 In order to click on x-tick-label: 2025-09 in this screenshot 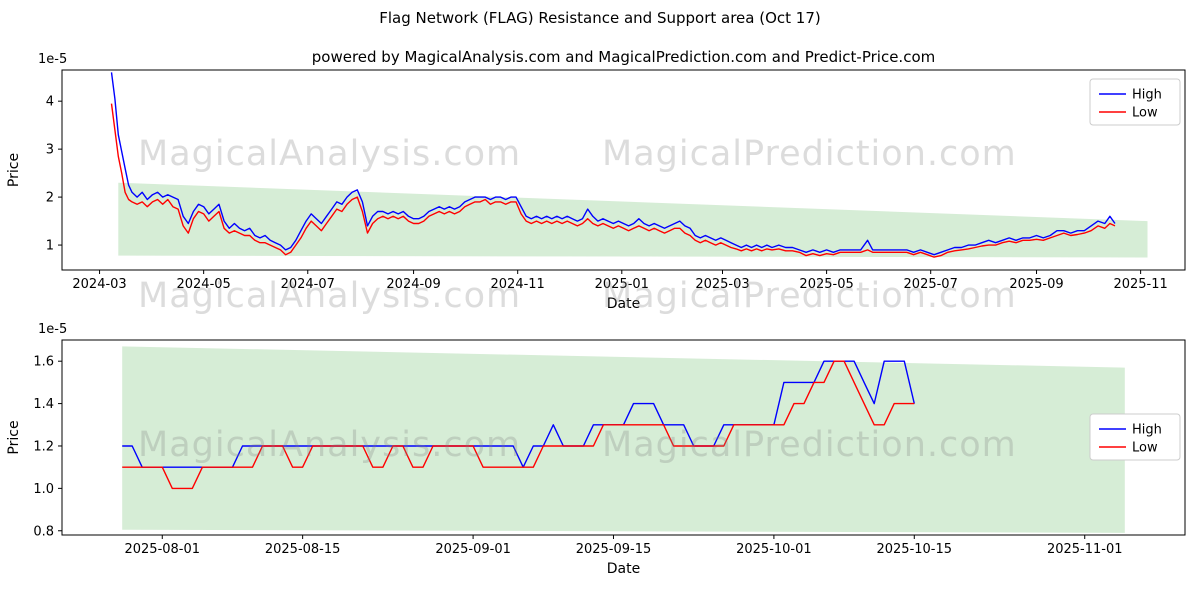, I will do `click(1036, 284)`.